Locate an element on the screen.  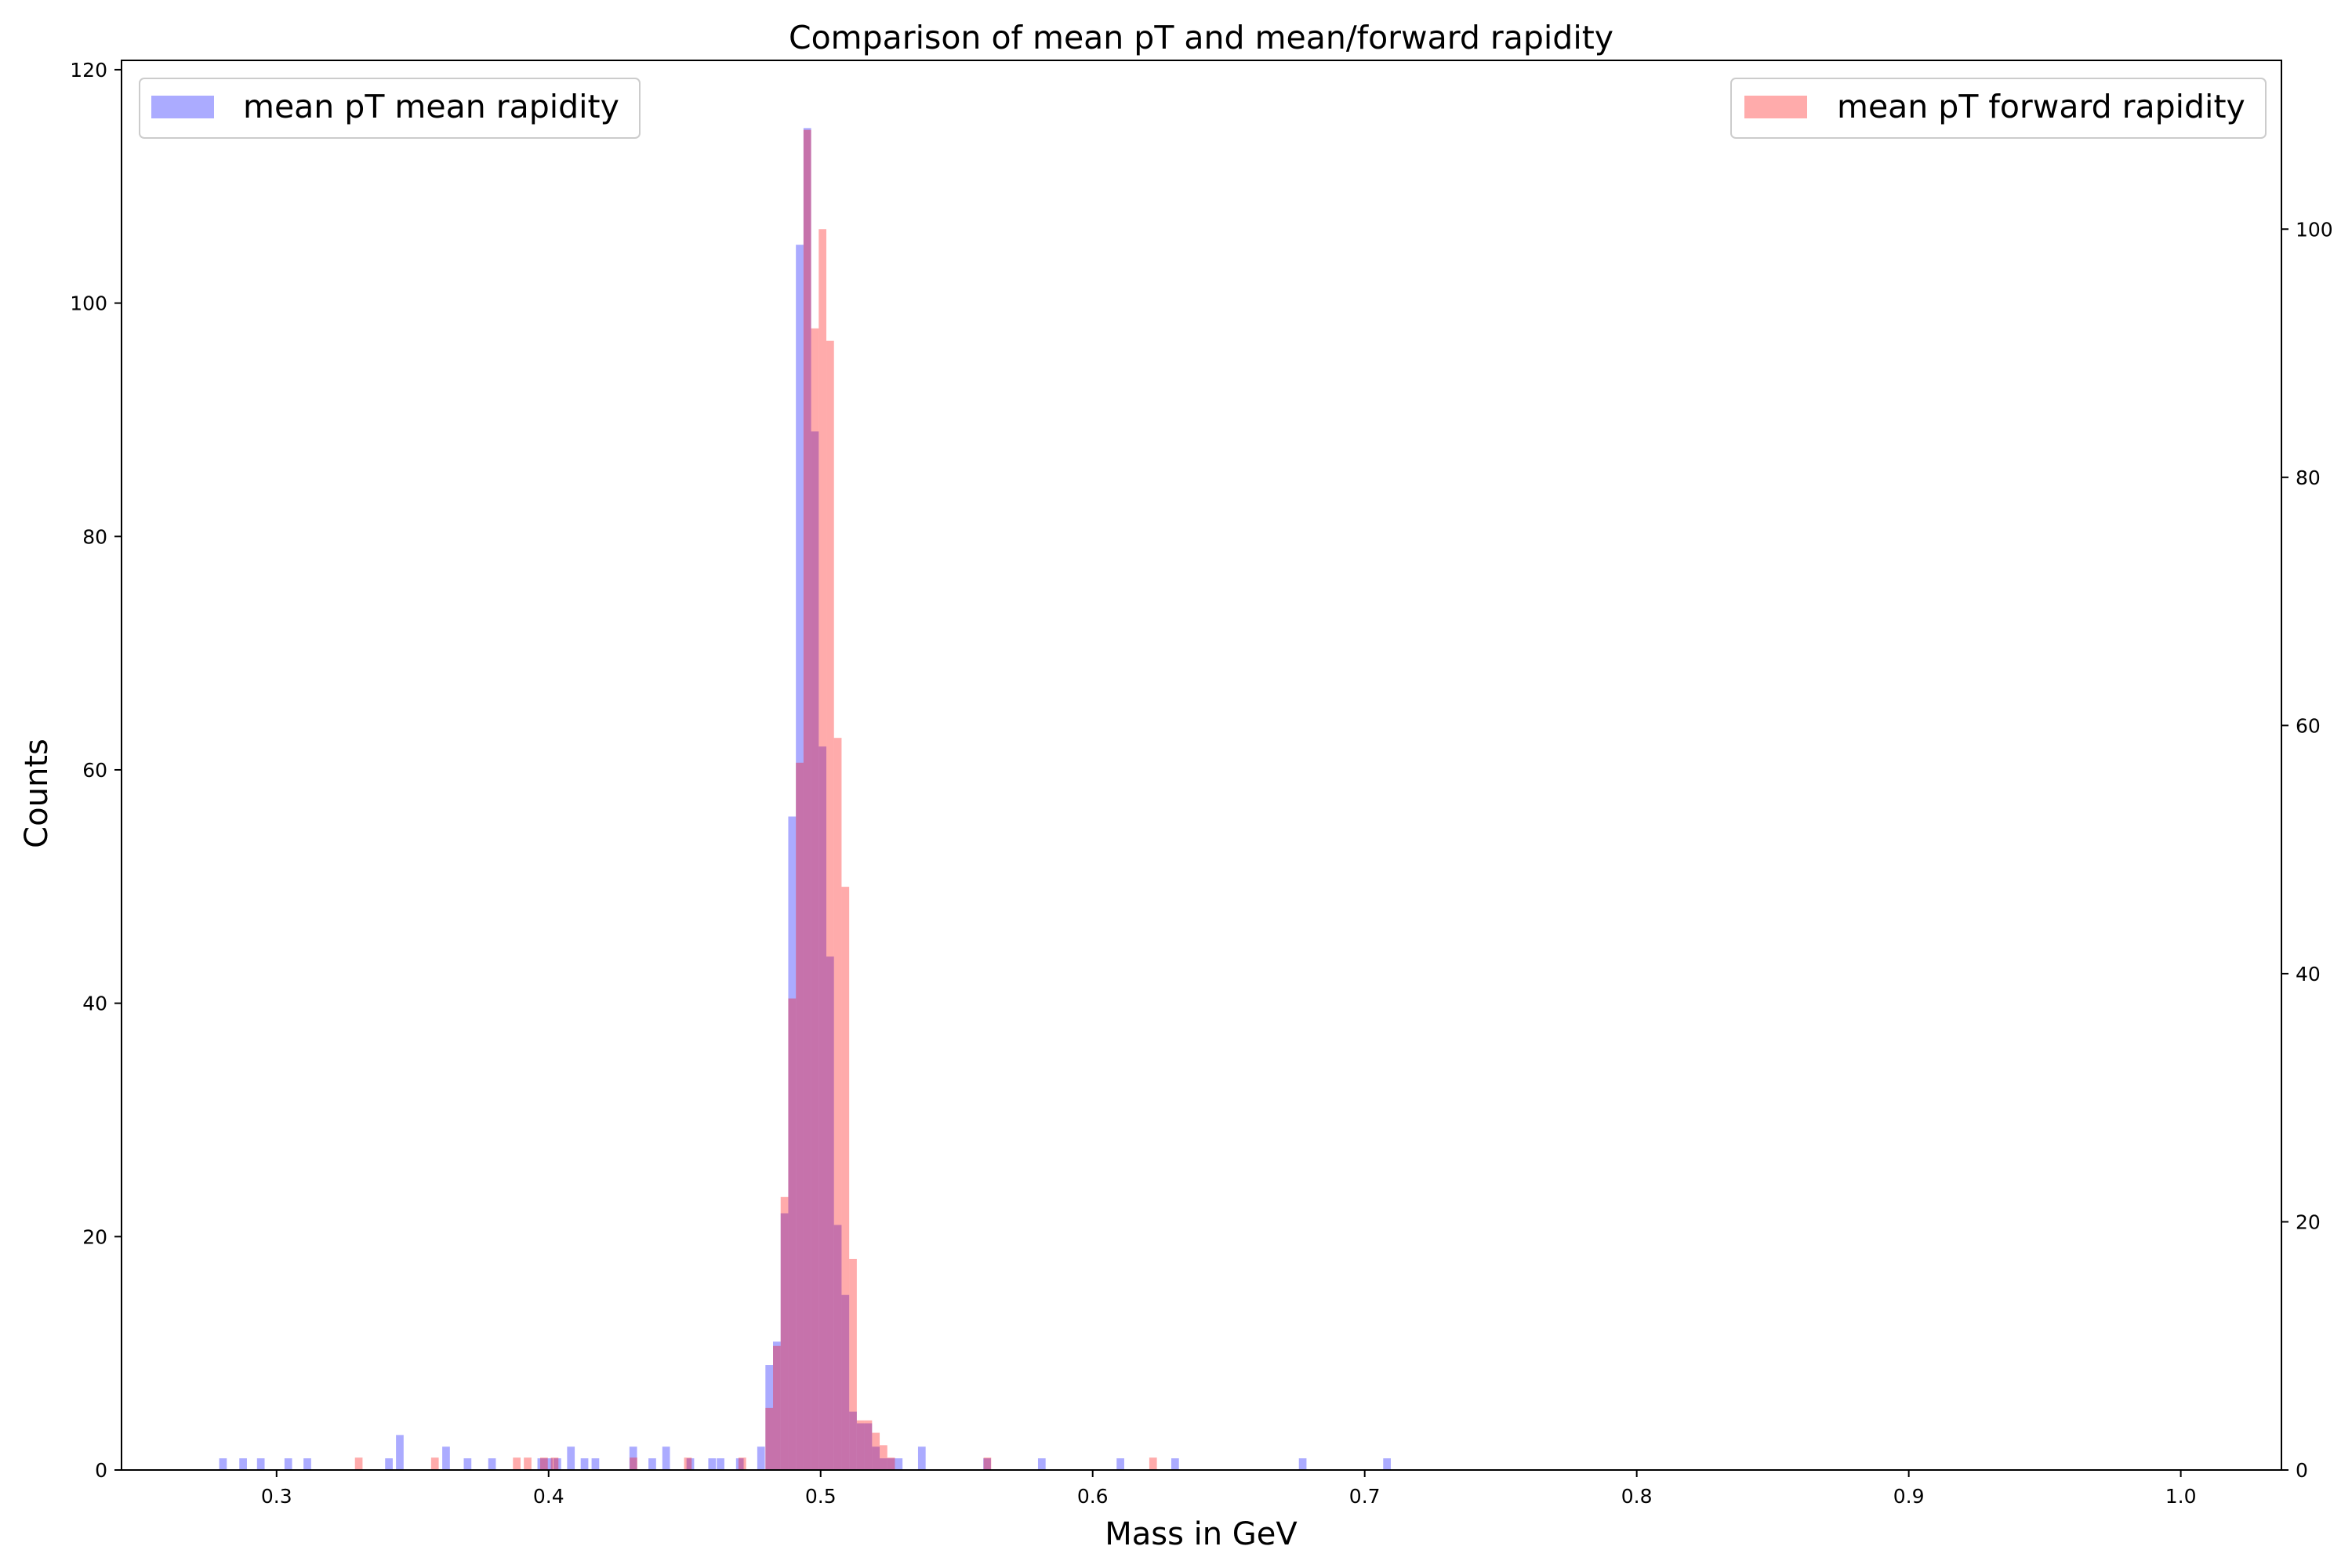
y-axis-title: Counts is located at coordinates (37, 793).